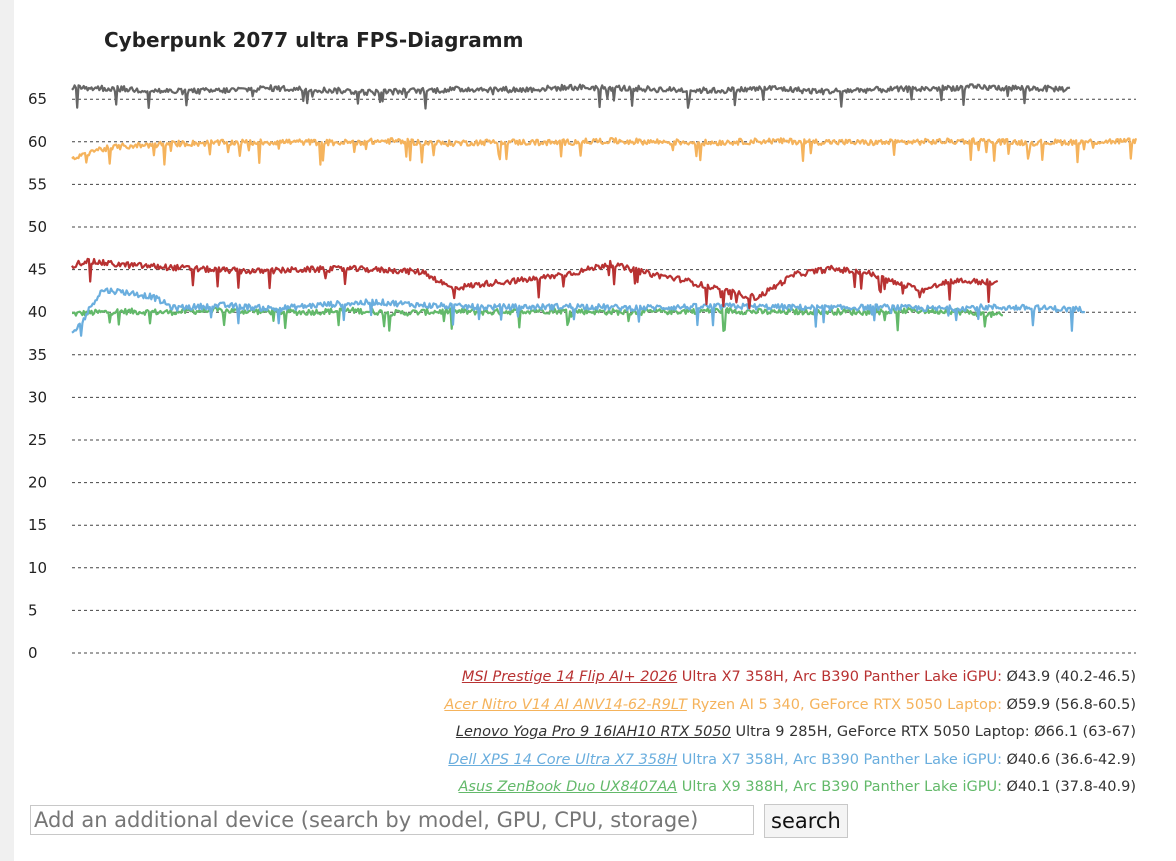  What do you see at coordinates (880, 732) in the screenshot?
I see `legend-device-spec: Ultra 9 285H, GeForce RTX 5050 Laptop:` at bounding box center [880, 732].